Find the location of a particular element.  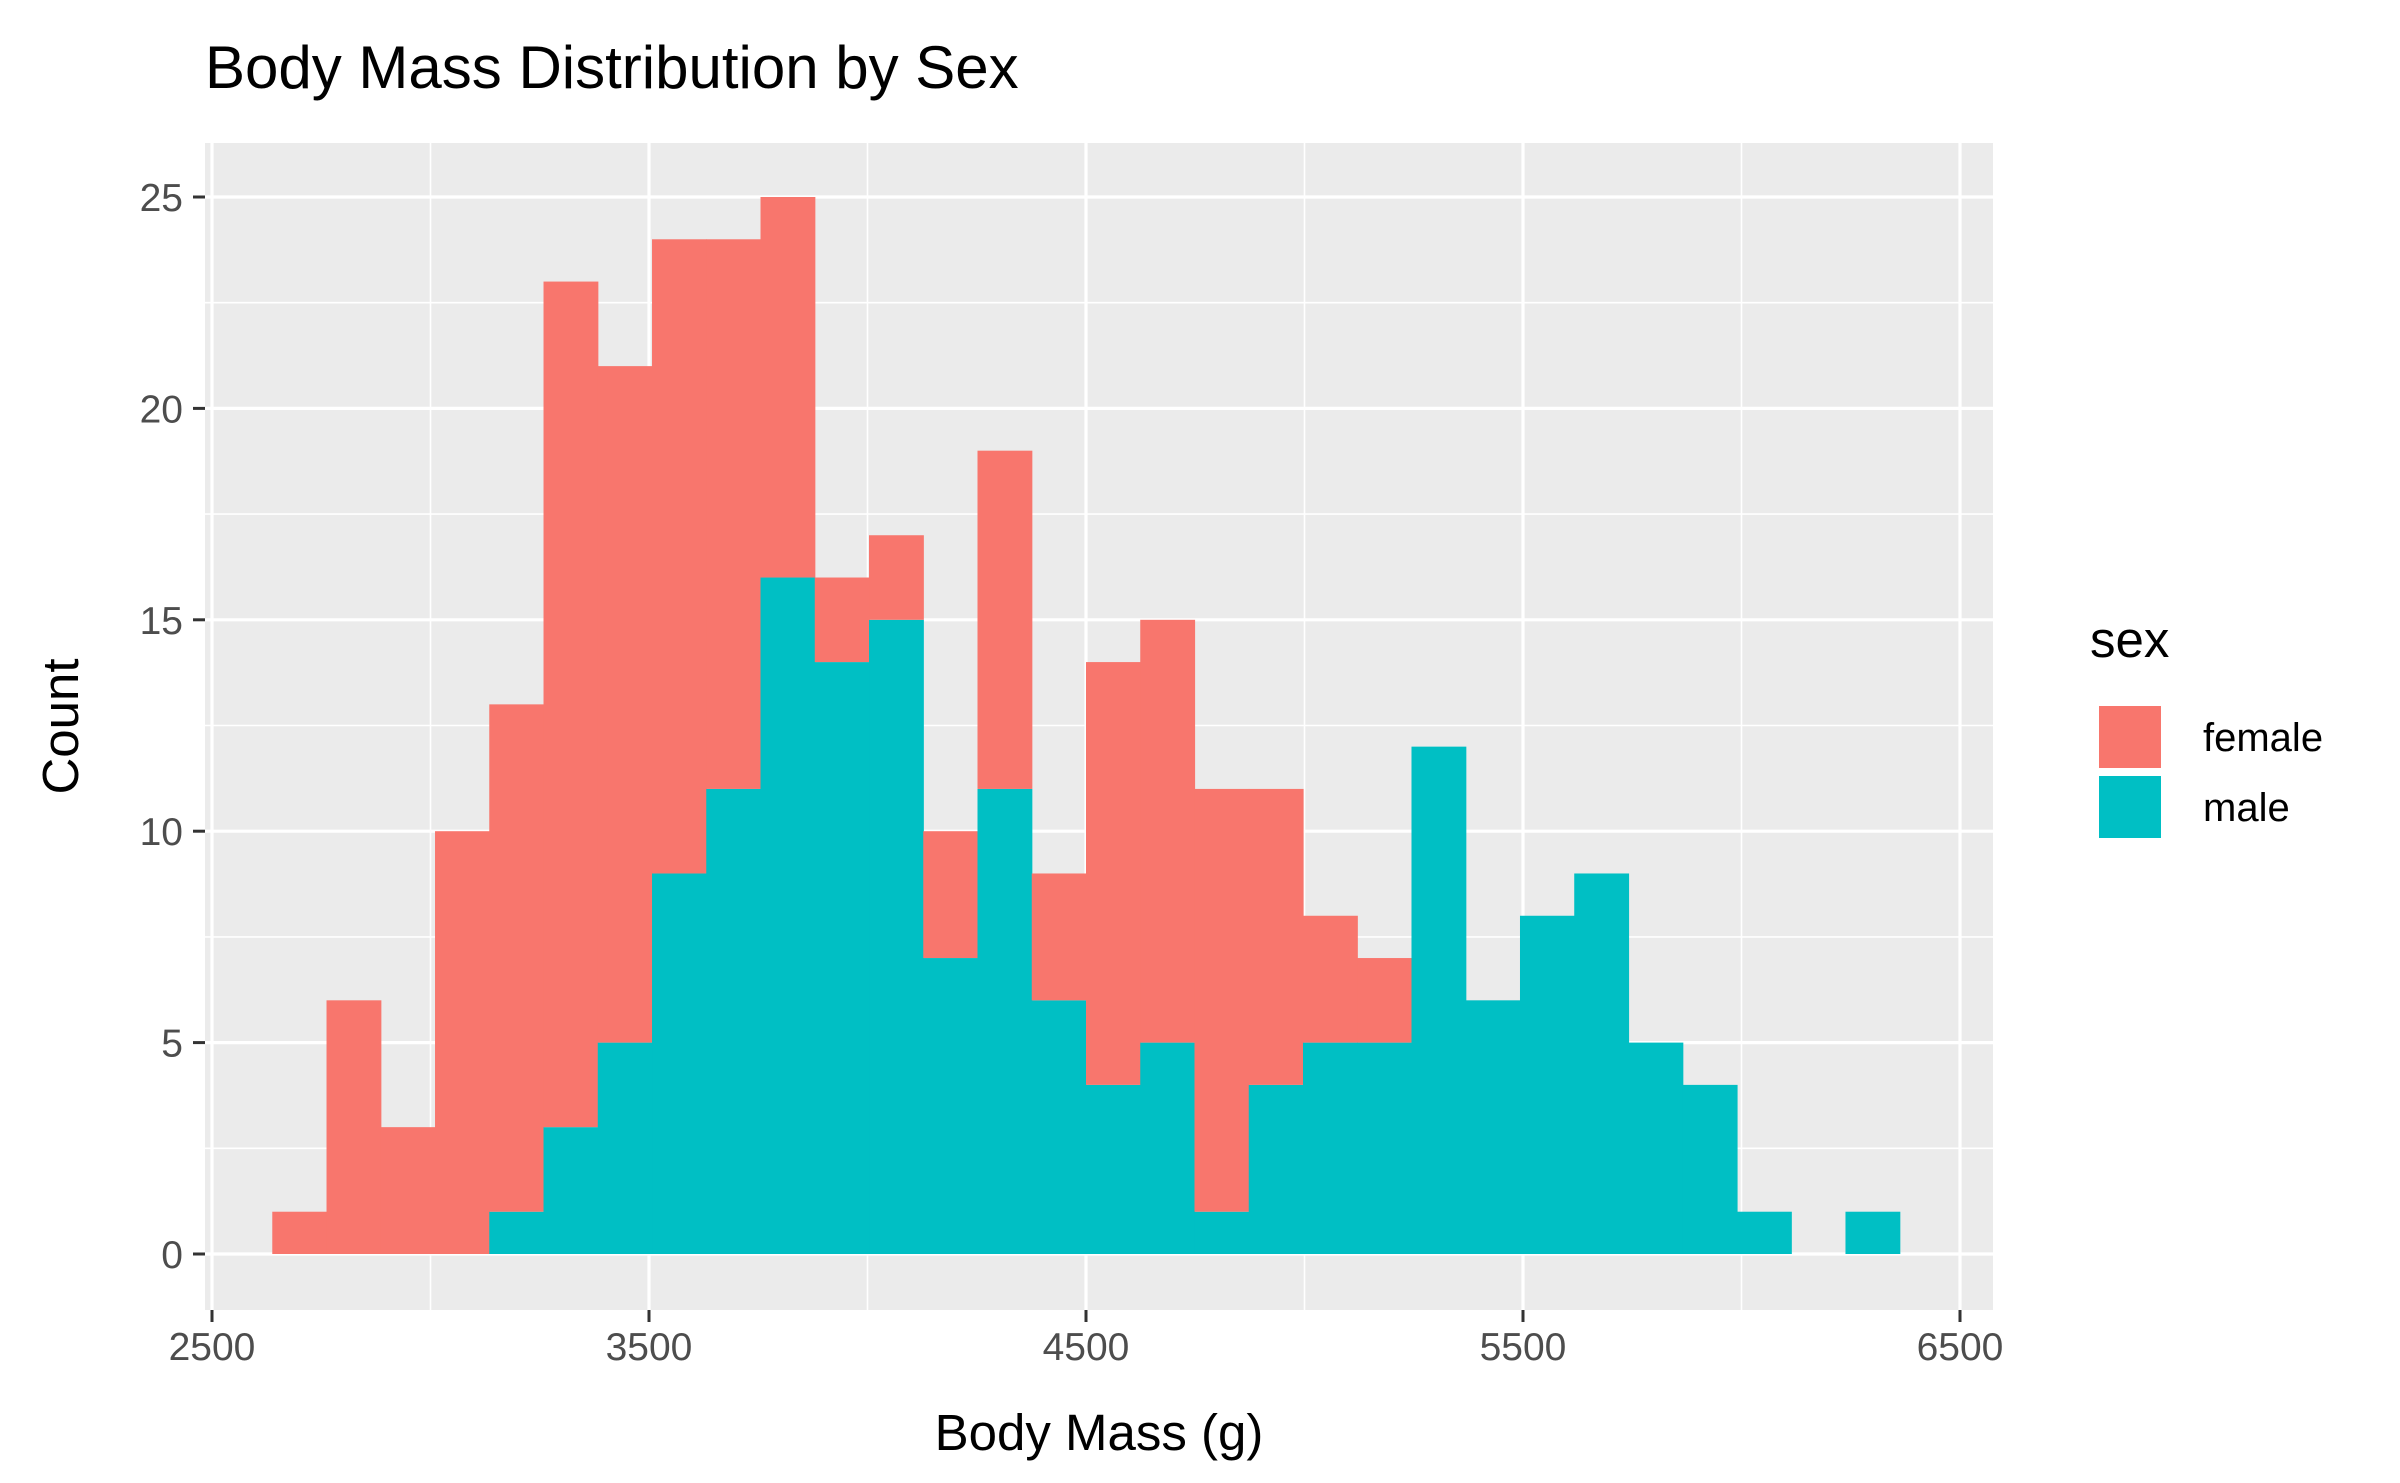

y-axis: 0 5 10 15 20 25 is located at coordinates (172, 727).